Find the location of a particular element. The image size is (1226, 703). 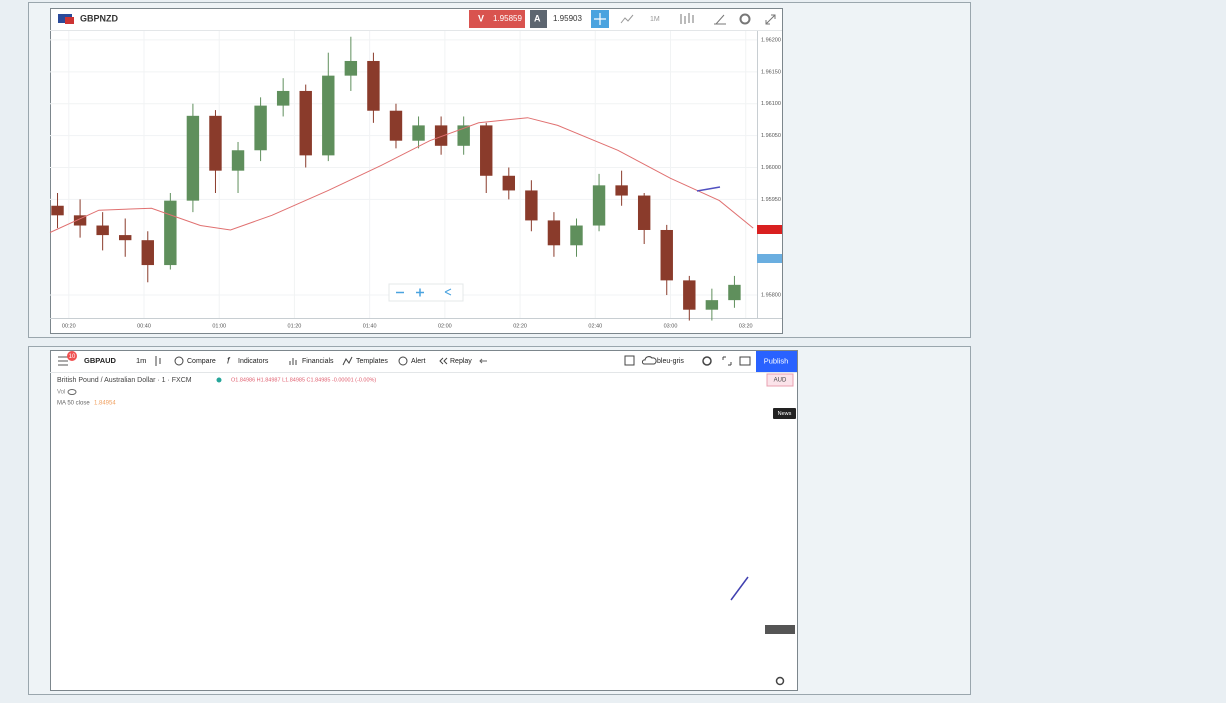

ask-price-marker is located at coordinates (769, 229).